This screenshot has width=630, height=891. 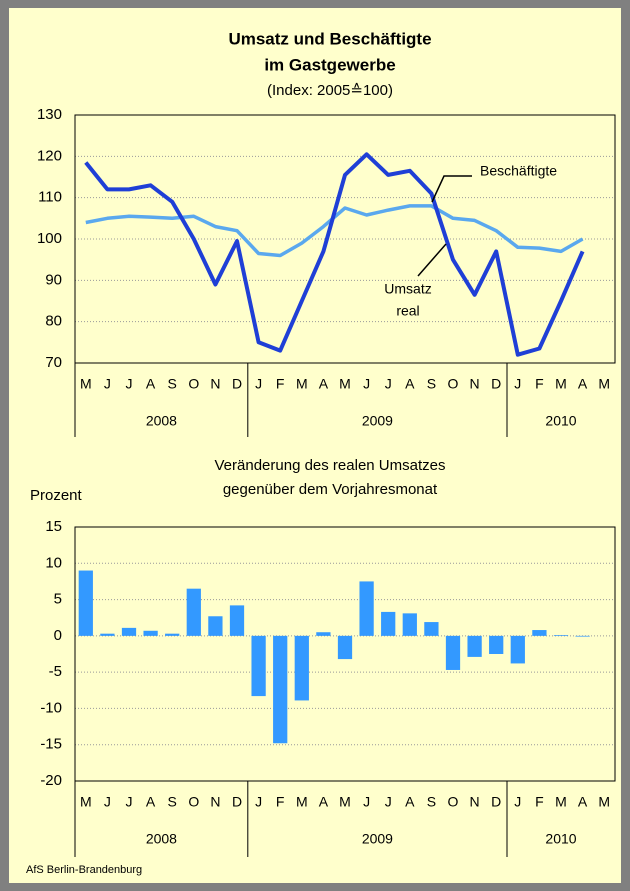 I want to click on y-tick-label: 100, so click(x=49, y=238).